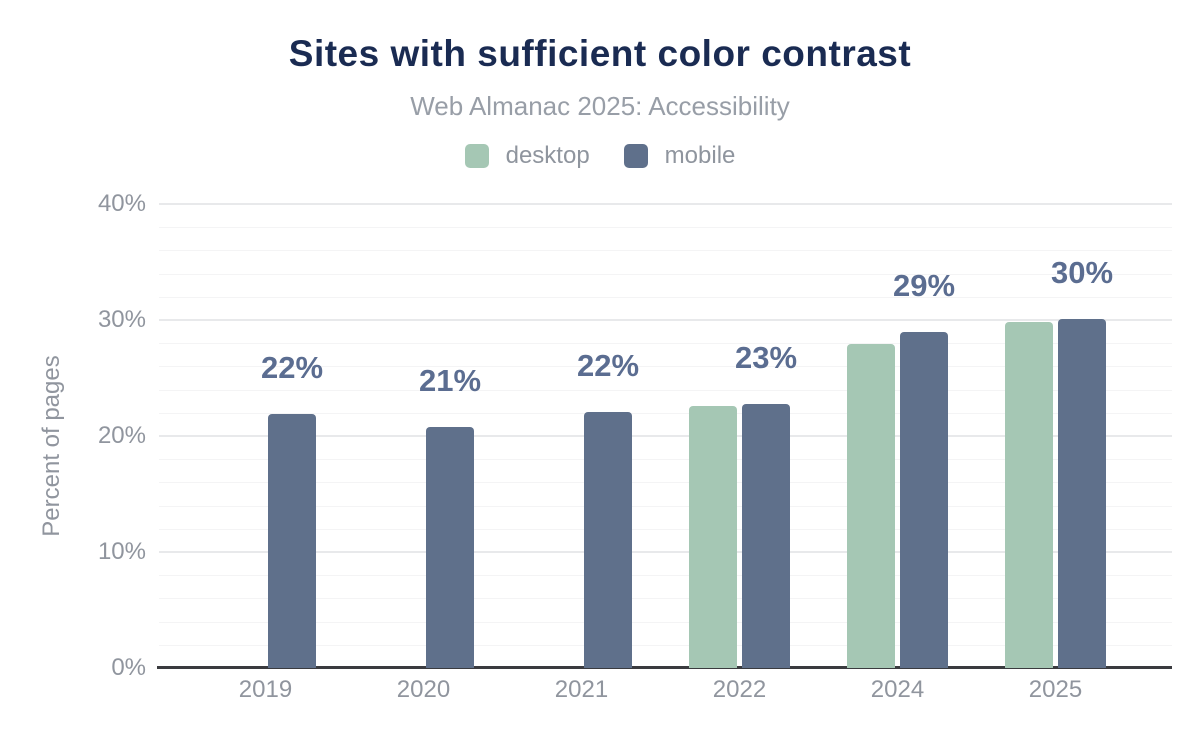  Describe the element at coordinates (121, 435) in the screenshot. I see `y-tick-label-20: 20%` at that location.